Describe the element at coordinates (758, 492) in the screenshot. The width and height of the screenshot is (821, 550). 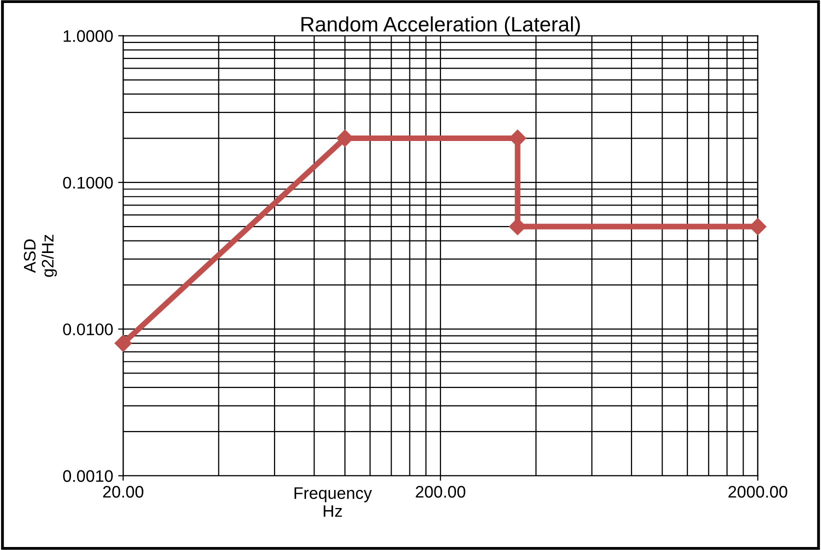
I see `x-tick-label: 2000.00` at that location.